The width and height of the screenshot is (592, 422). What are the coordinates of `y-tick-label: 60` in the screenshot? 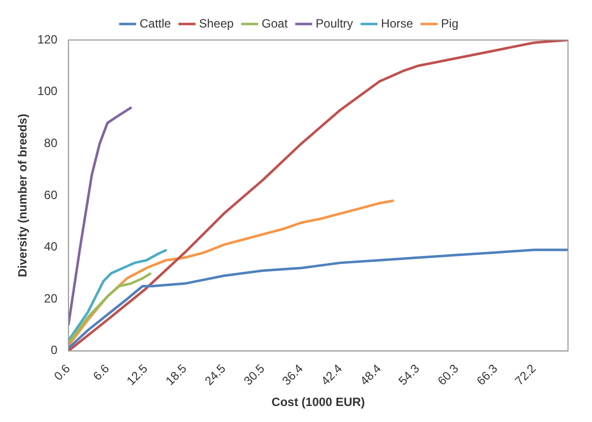 It's located at (51, 195).